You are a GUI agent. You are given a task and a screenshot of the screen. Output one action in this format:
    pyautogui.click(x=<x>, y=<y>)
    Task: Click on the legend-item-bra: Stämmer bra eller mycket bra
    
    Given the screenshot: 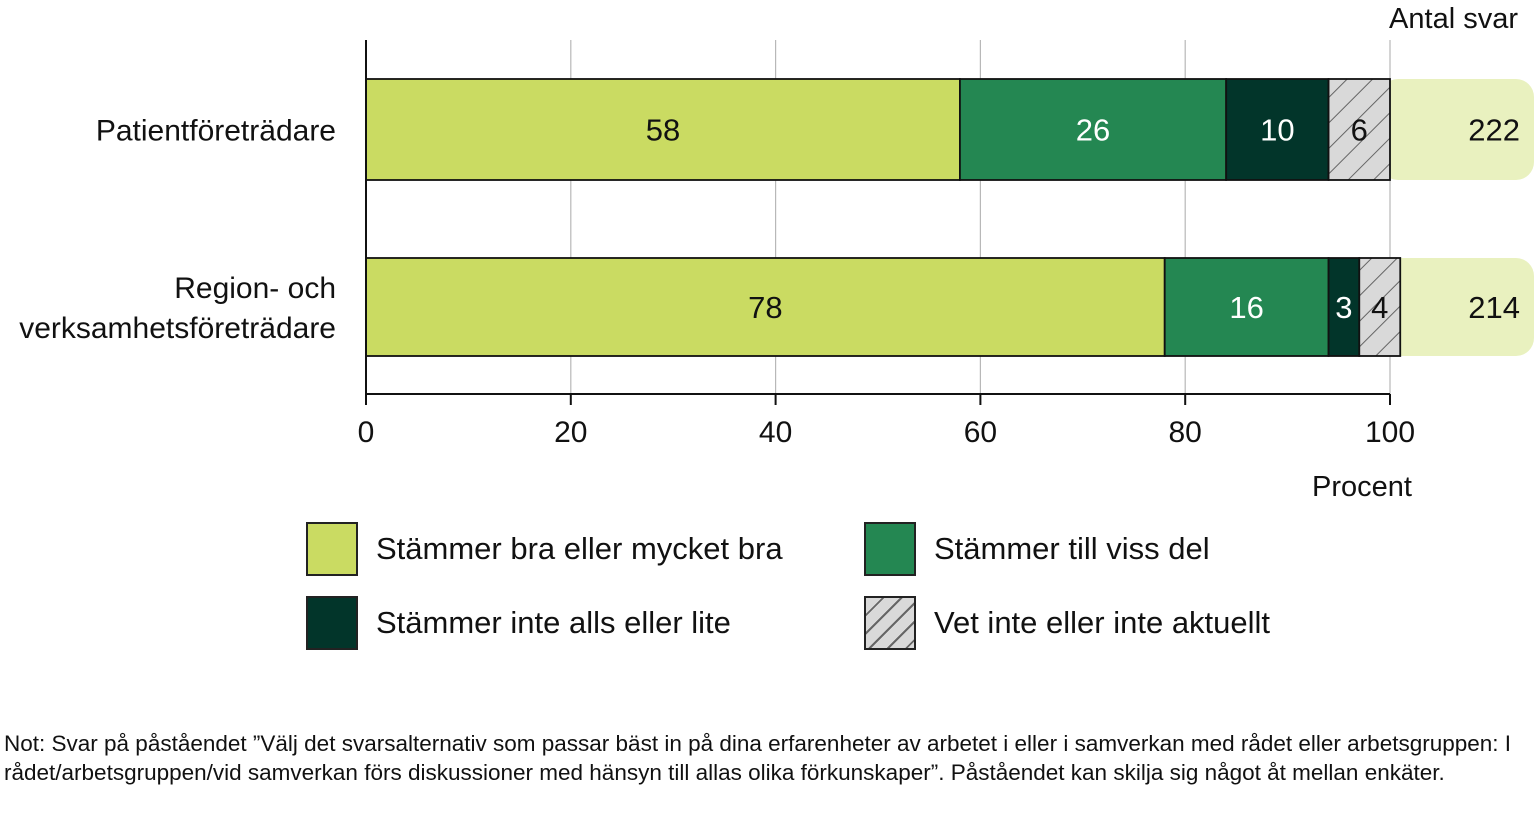 What is the action you would take?
    pyautogui.click(x=544, y=549)
    